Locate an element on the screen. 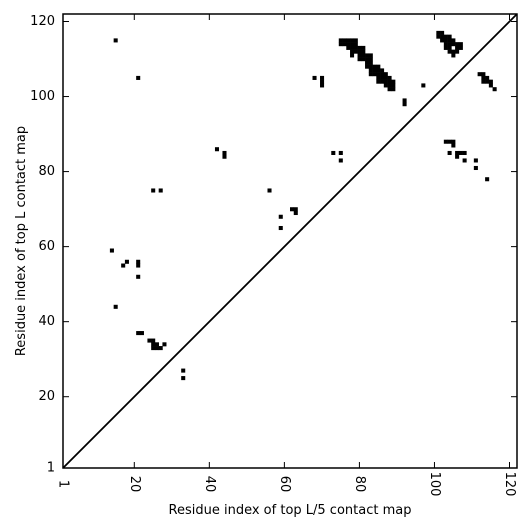  x-tick-label: 20 is located at coordinates (134, 484).